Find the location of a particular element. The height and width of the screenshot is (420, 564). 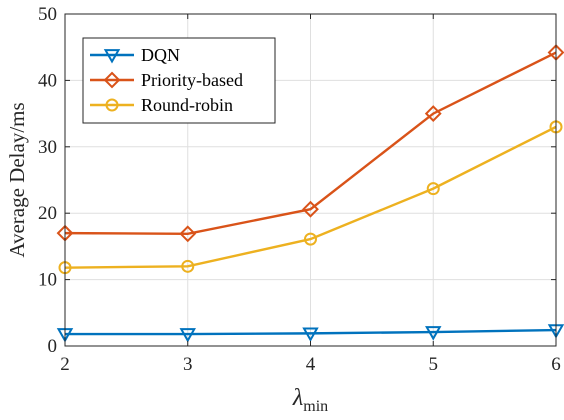

y-tick-label: 30 is located at coordinates (47, 147).